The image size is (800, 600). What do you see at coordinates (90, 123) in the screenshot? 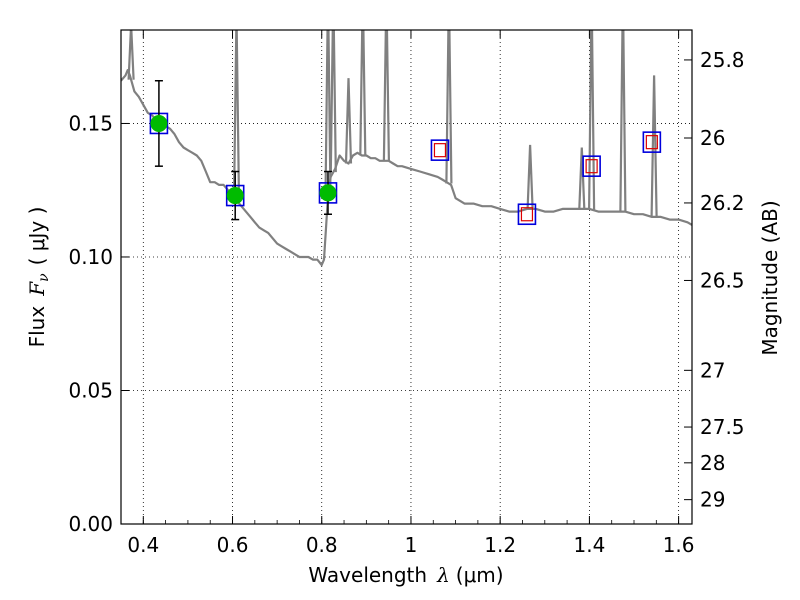
I see `y-tick-label: 0.15` at bounding box center [90, 123].